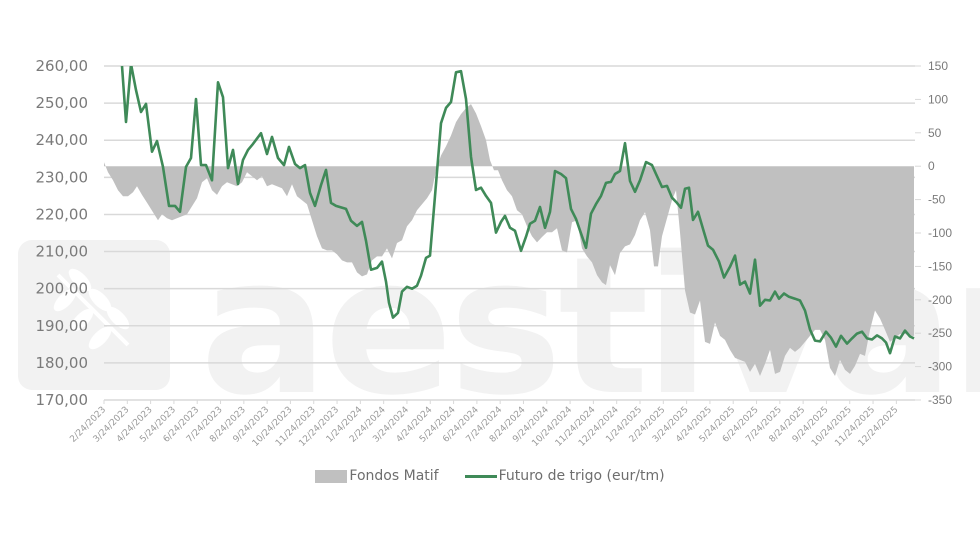  Describe the element at coordinates (940, 300) in the screenshot. I see `right-axis-tick-label: -200` at that location.